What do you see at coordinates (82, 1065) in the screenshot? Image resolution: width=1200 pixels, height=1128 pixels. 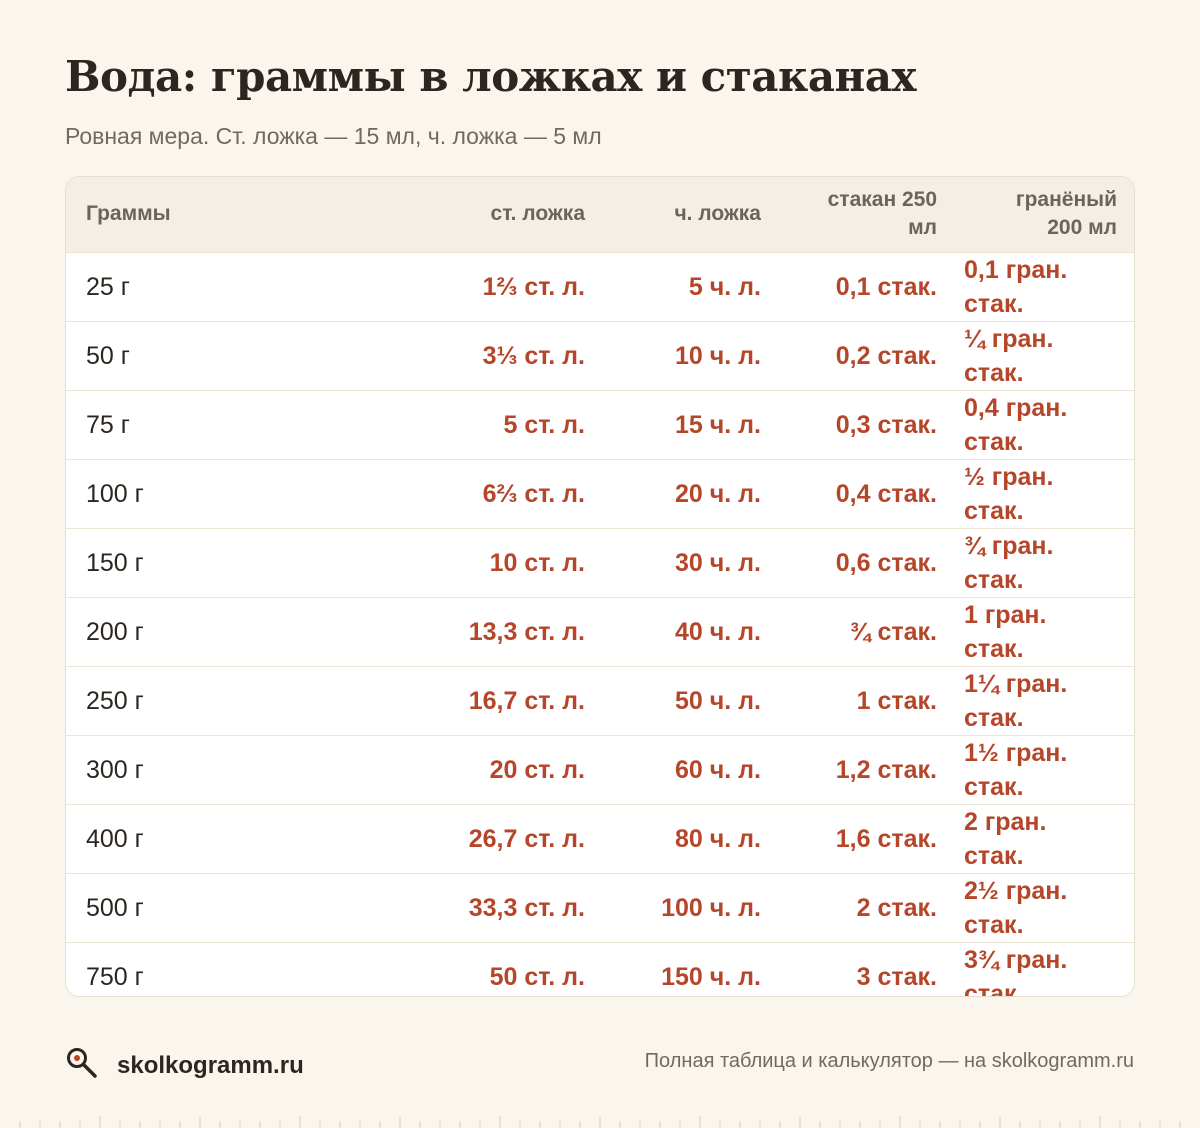 I see `magnifier-icon` at bounding box center [82, 1065].